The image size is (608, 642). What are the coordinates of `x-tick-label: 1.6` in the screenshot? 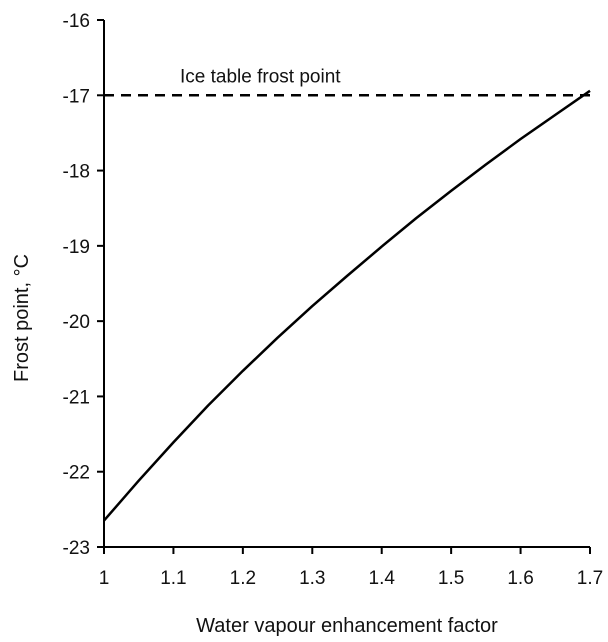 It's located at (520, 578).